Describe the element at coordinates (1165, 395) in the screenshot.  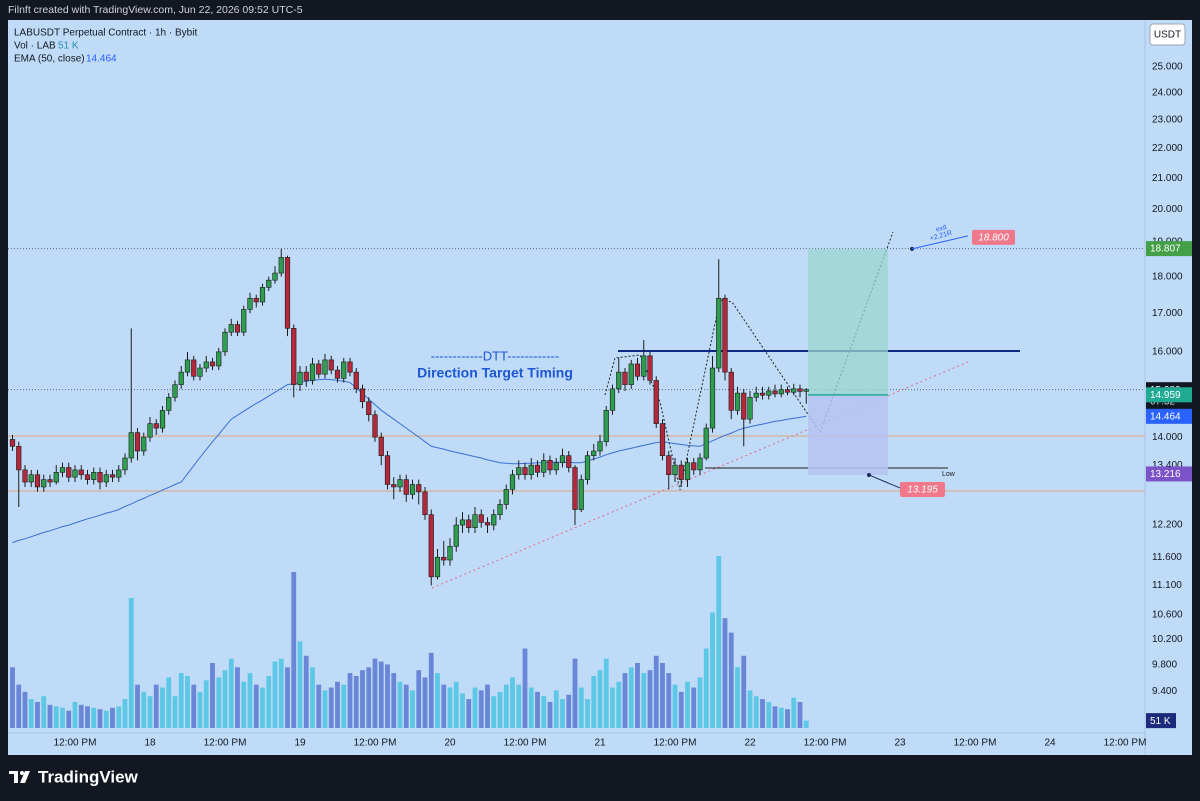
I see `axis-tag-text: 14.959` at that location.